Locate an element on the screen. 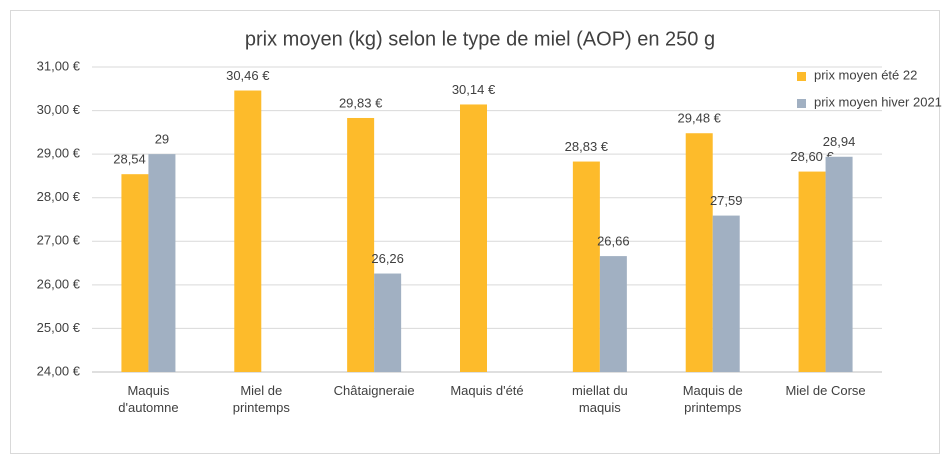  y-tick-label: 27,00 € is located at coordinates (59, 240).